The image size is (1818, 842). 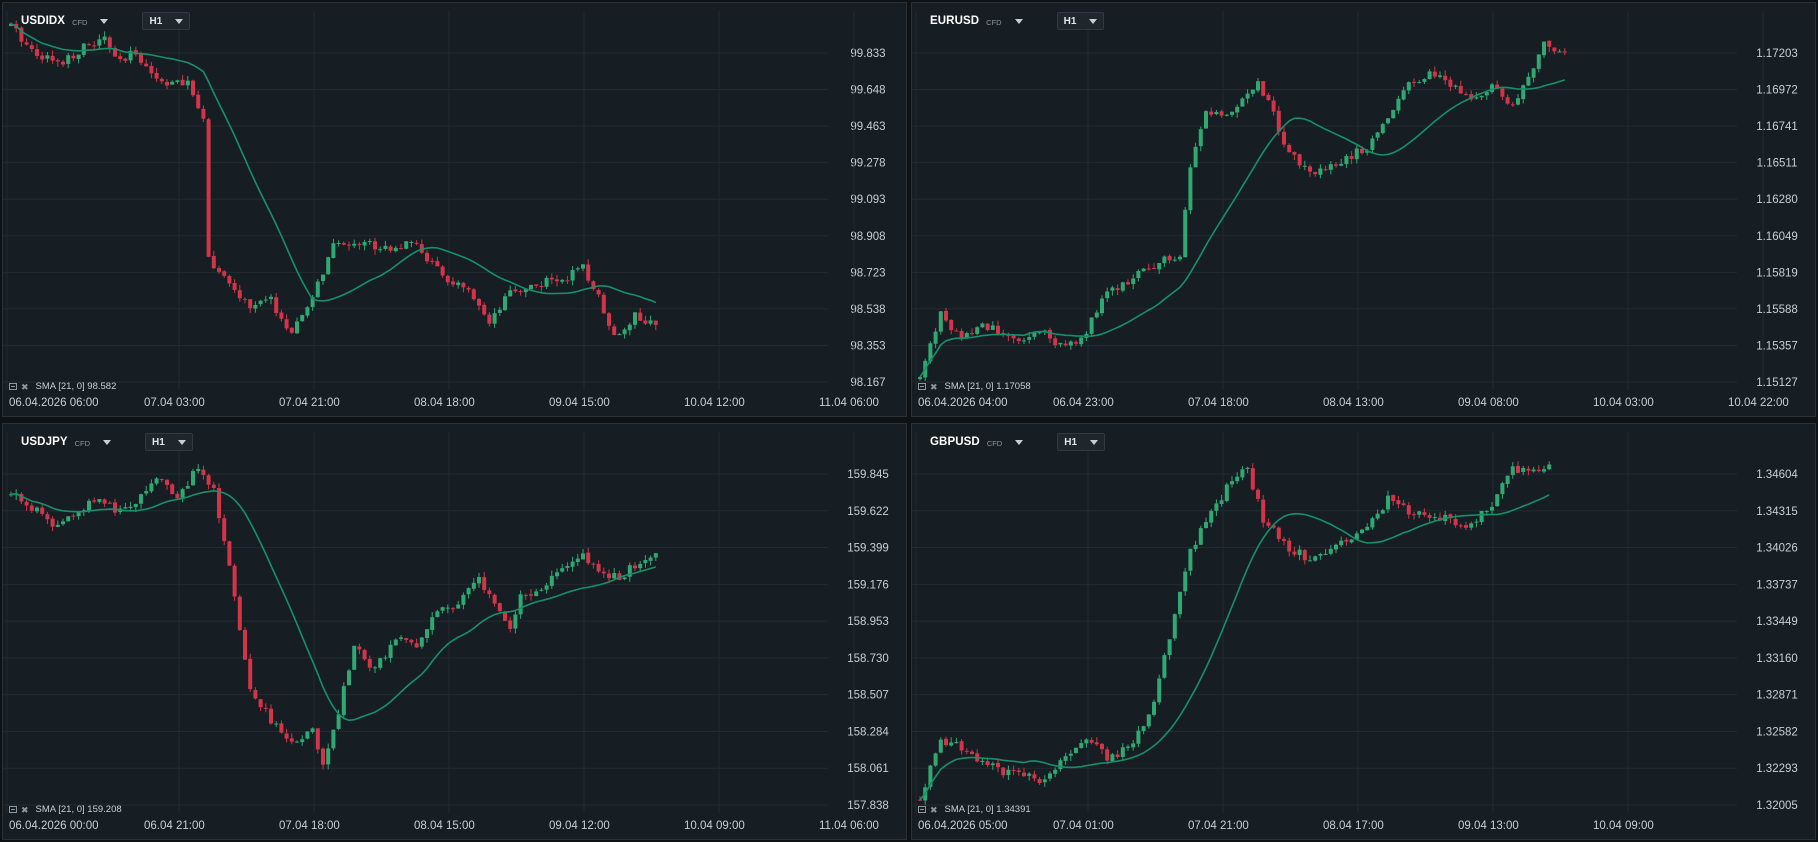 I want to click on symbol-selector: USDJPY, so click(x=44, y=442).